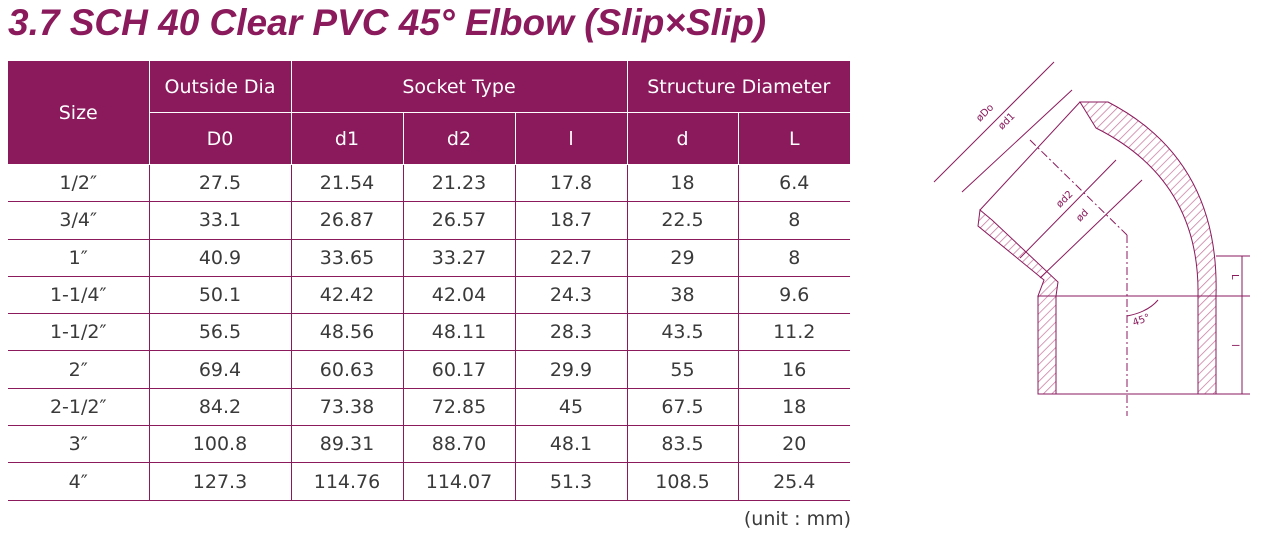  Describe the element at coordinates (794, 138) in the screenshot. I see `header-L: L` at that location.